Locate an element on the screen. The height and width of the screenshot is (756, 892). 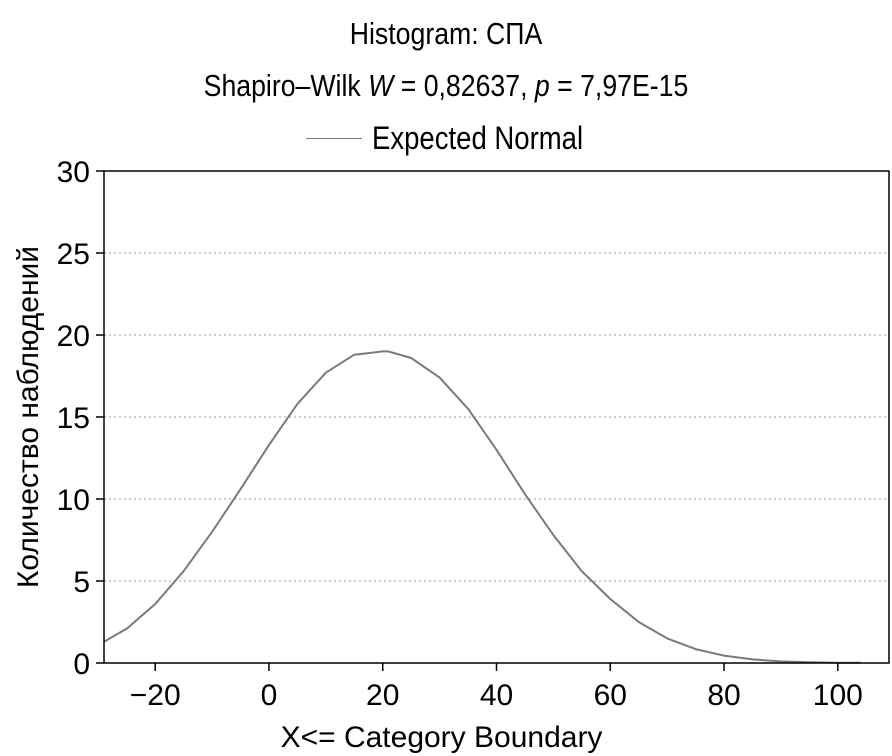
subtitle-w-symbol: W is located at coordinates (381, 85).